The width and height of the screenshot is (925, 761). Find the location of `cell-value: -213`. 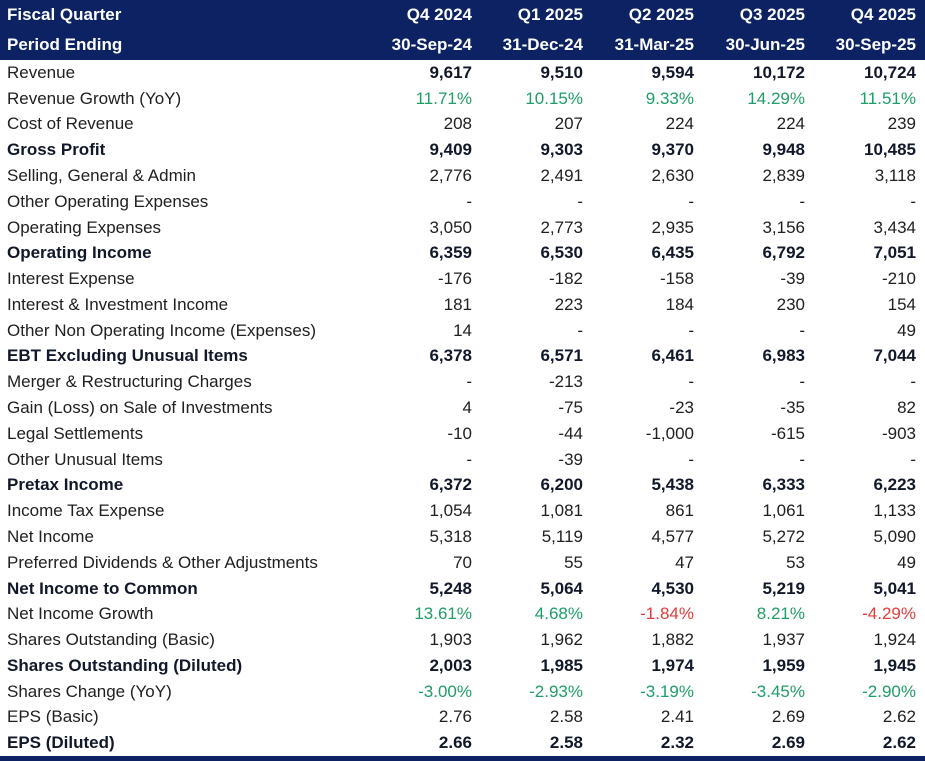

cell-value: -213 is located at coordinates (565, 382).